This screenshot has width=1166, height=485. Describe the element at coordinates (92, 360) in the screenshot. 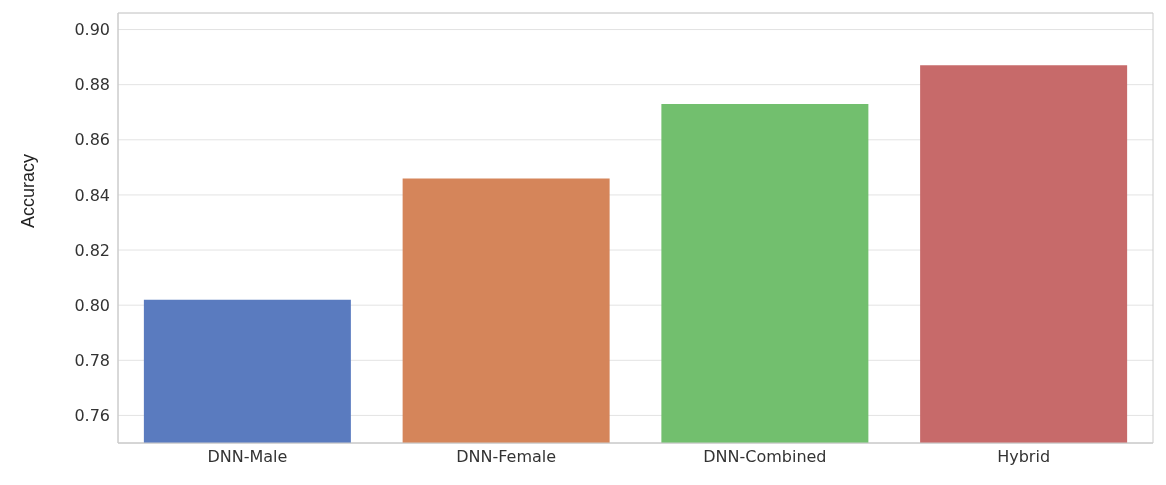

I see `y-tick-label: 0.78` at that location.